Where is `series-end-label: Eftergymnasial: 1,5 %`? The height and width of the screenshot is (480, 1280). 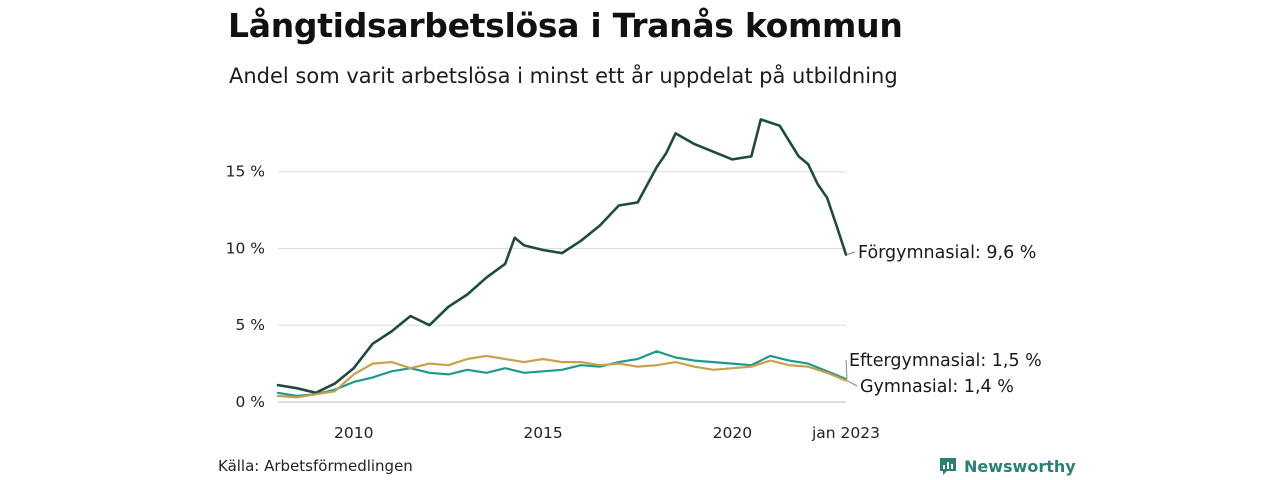 series-end-label: Eftergymnasial: 1,5 % is located at coordinates (945, 361).